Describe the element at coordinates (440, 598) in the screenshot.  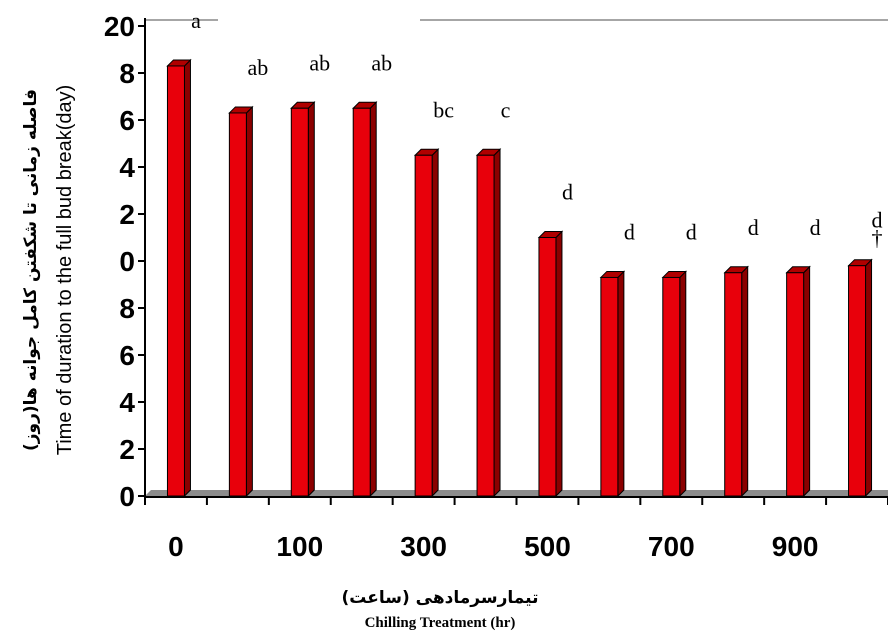
I see `x-axis-label-persian: تیمارسرمادهی (ساعت)` at that location.